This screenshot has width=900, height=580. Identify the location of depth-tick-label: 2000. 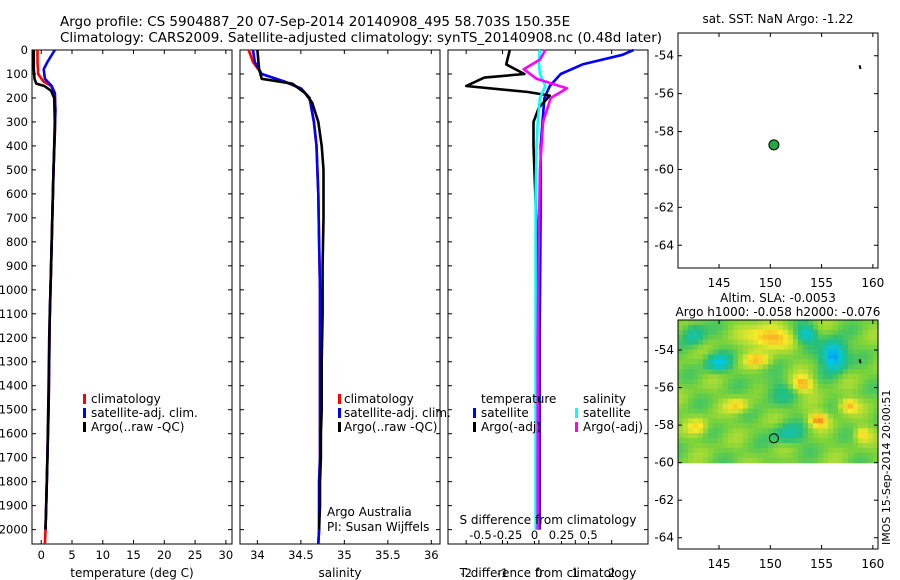
(14, 530).